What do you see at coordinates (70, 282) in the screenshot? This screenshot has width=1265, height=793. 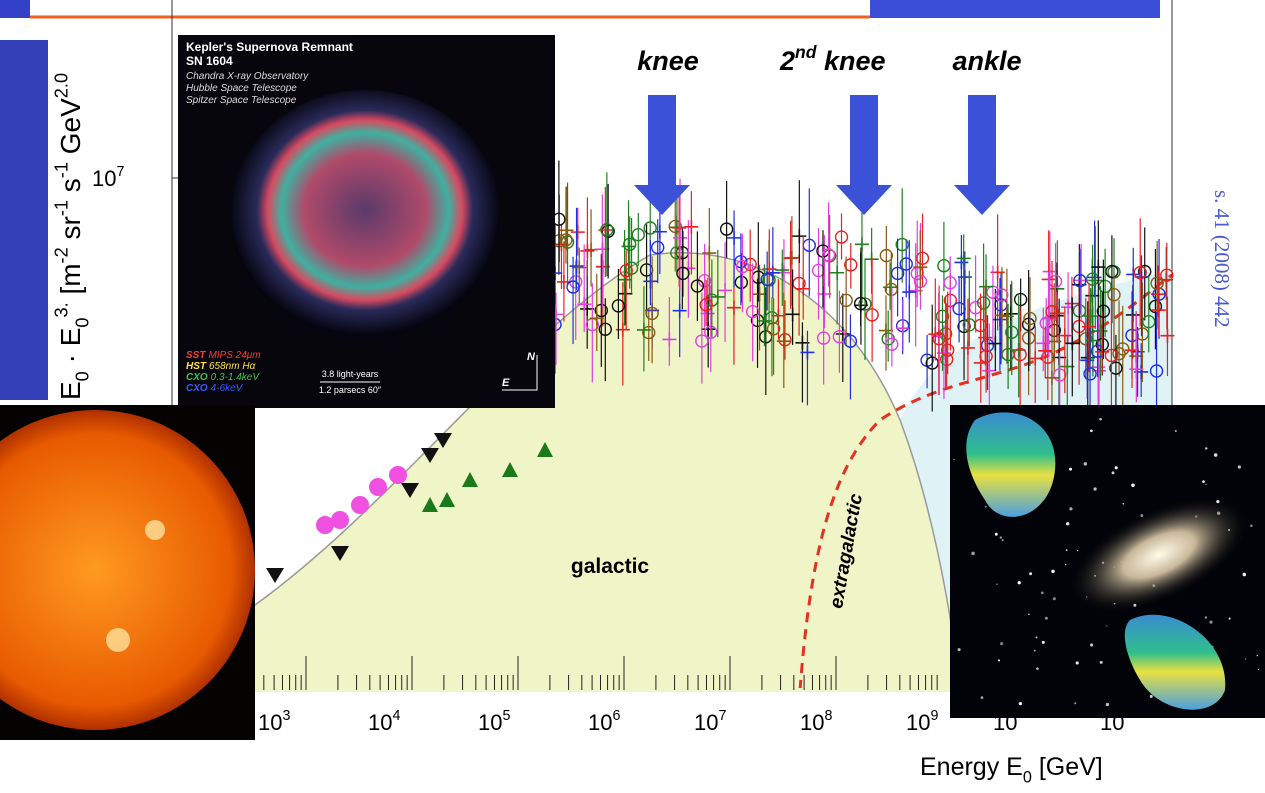 I see `text-run: [m` at bounding box center [70, 282].